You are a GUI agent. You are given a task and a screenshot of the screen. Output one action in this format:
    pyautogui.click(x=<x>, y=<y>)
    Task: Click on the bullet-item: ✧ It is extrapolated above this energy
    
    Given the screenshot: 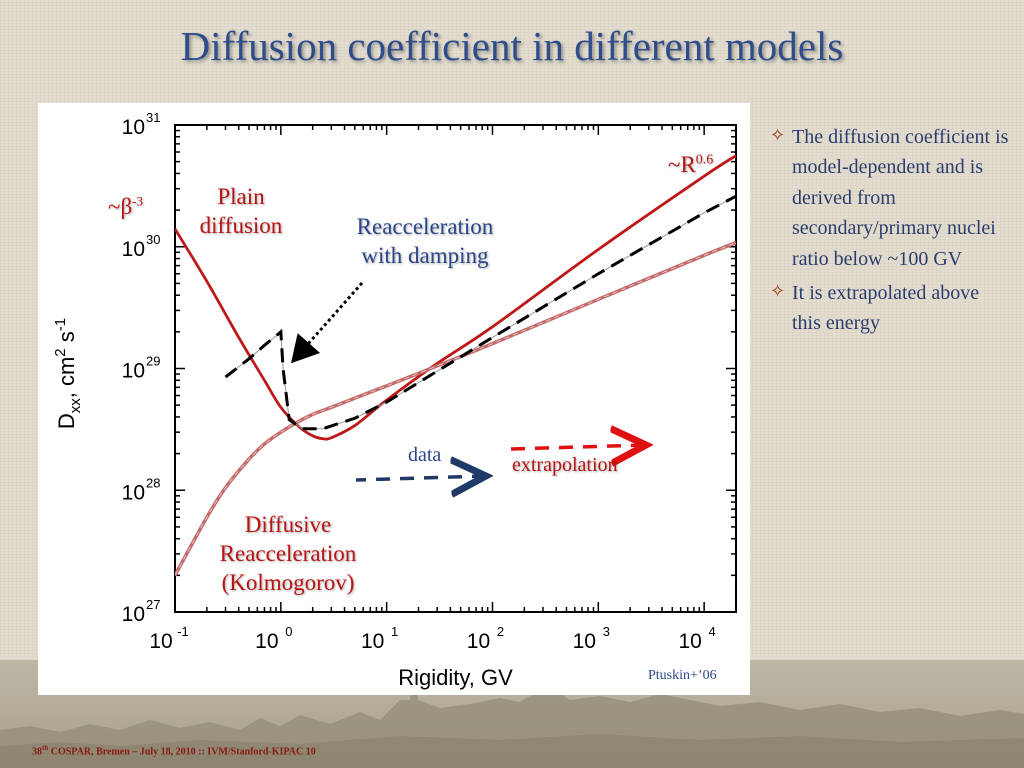 What is the action you would take?
    pyautogui.click(x=890, y=308)
    